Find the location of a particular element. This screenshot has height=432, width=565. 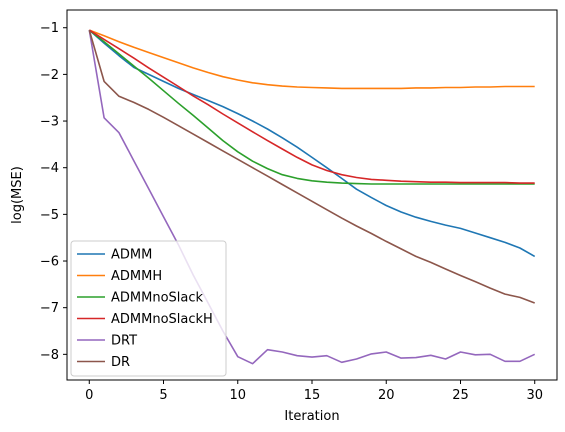

legend-label: ADMM is located at coordinates (131, 255).